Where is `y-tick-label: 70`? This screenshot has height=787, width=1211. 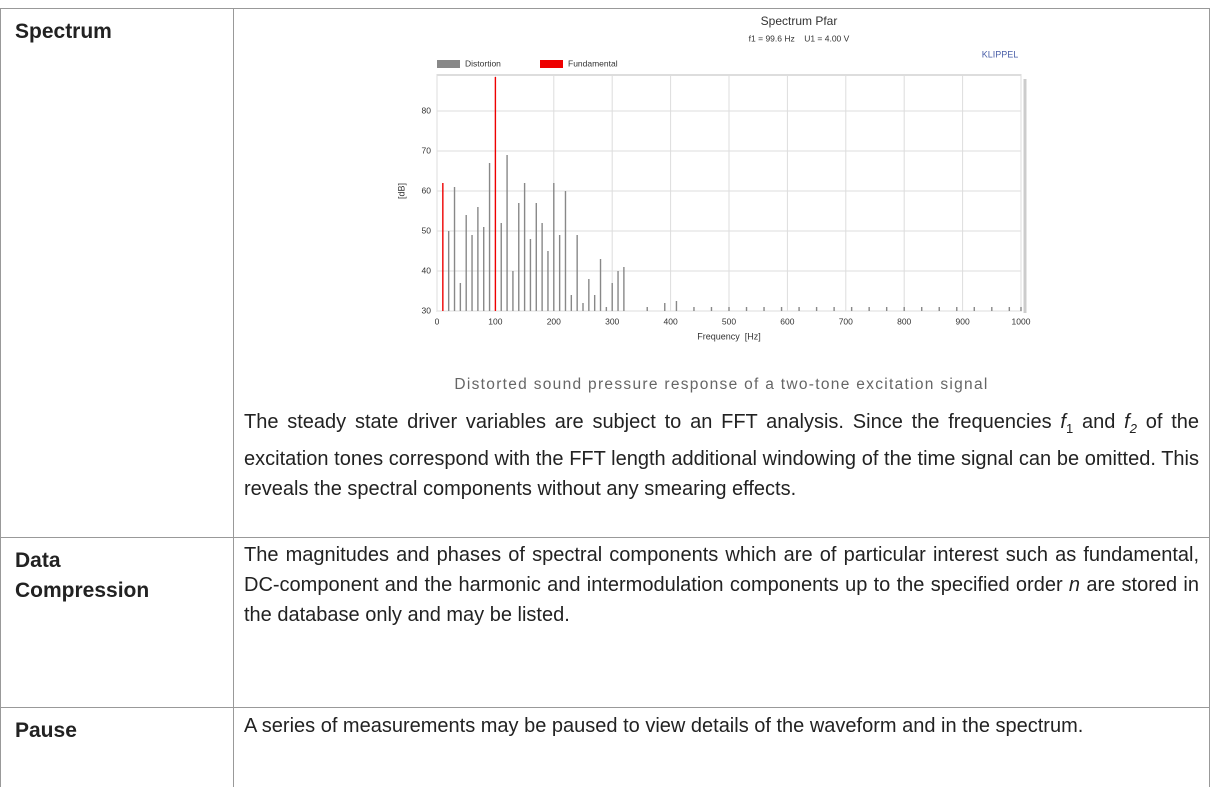 y-tick-label: 70 is located at coordinates (427, 150).